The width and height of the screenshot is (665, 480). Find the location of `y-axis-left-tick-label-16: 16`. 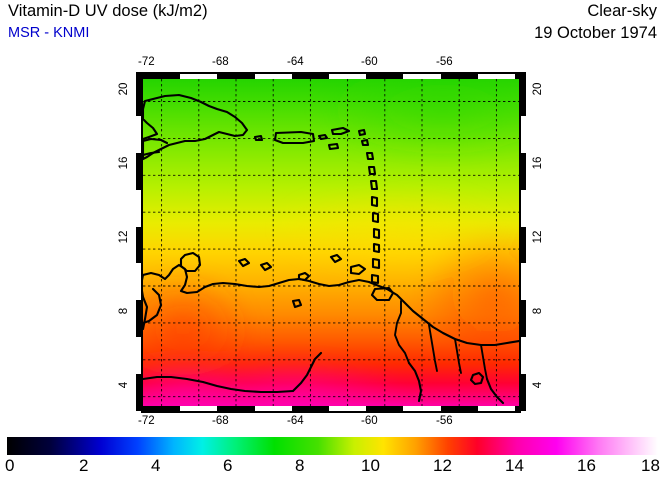

y-axis-left-tick-label-16: 16 is located at coordinates (124, 163).